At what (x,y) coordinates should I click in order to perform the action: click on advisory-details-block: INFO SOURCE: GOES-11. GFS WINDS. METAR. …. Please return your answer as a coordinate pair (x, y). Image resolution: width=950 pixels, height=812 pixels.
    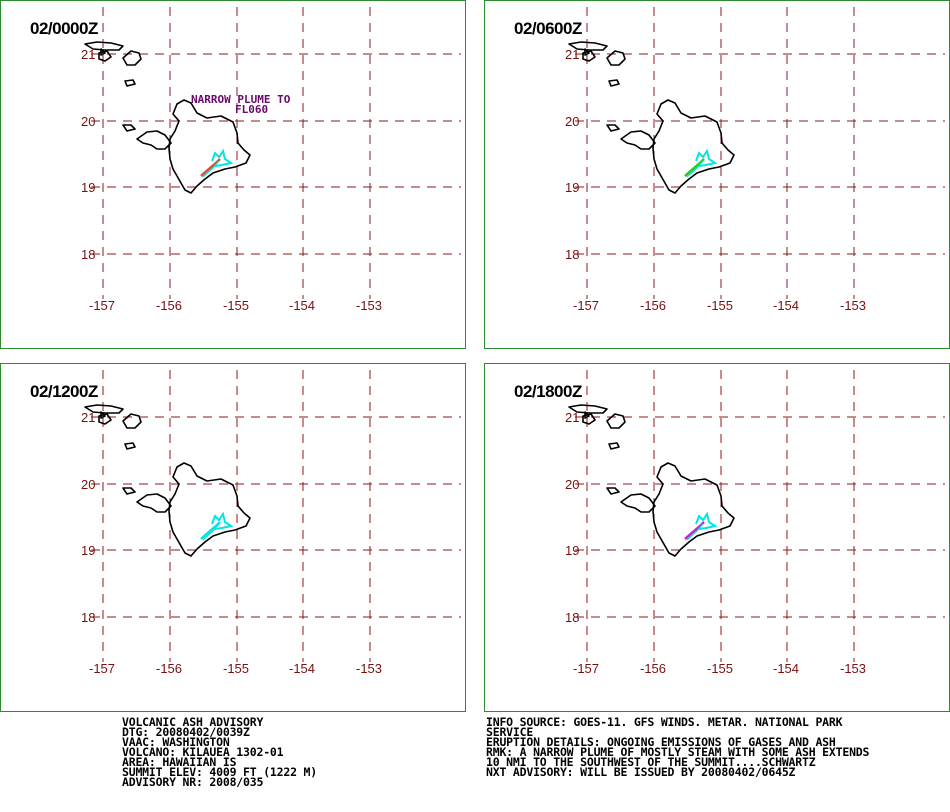
    Looking at the image, I should click on (678, 747).